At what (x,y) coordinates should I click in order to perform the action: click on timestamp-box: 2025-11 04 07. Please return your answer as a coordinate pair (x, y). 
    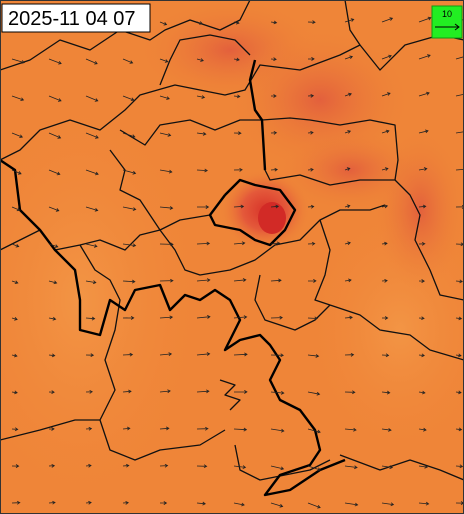
    Looking at the image, I should click on (76, 18).